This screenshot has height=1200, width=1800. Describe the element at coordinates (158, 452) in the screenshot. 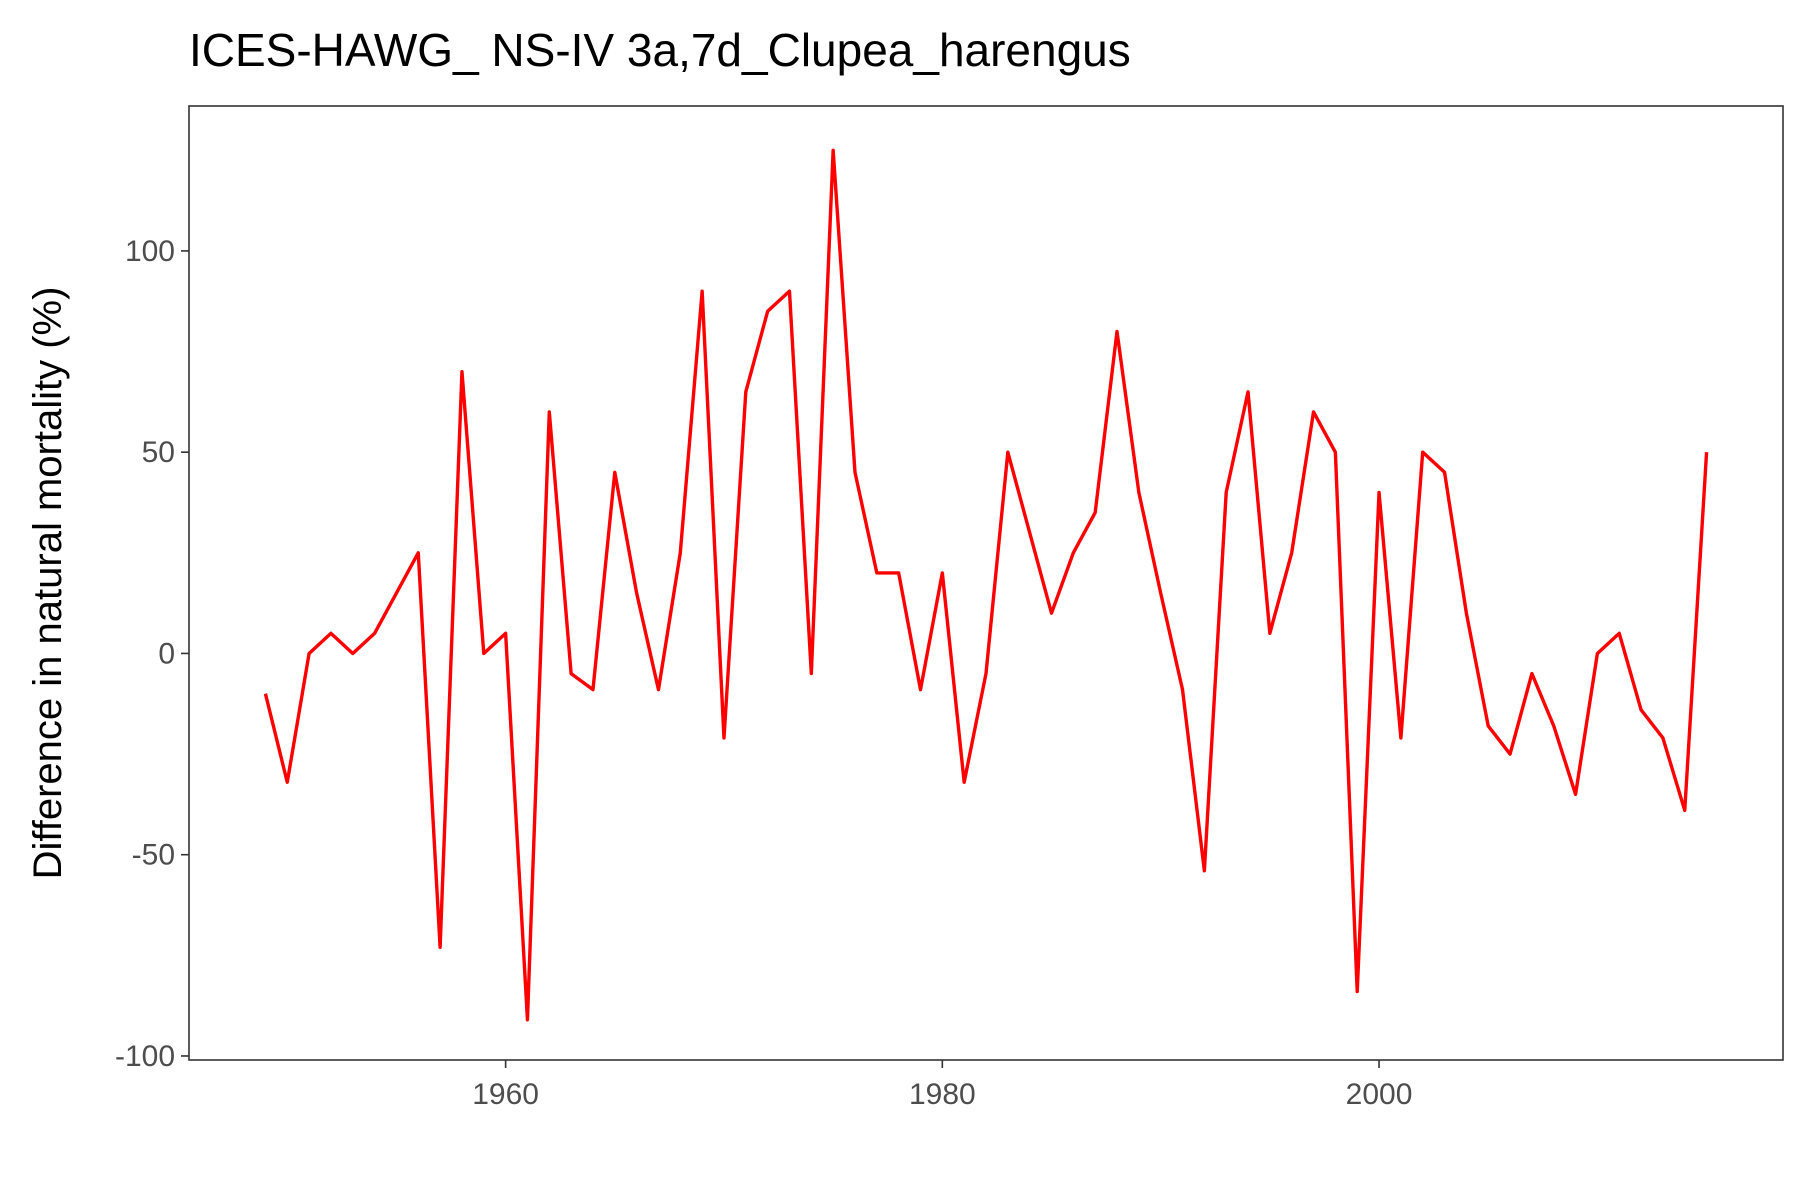

I see `y-tick-label: 50` at that location.